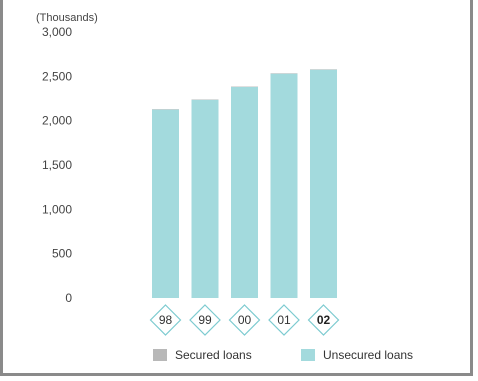 This screenshot has width=478, height=381. I want to click on y-tick-label: 500, so click(62, 254).